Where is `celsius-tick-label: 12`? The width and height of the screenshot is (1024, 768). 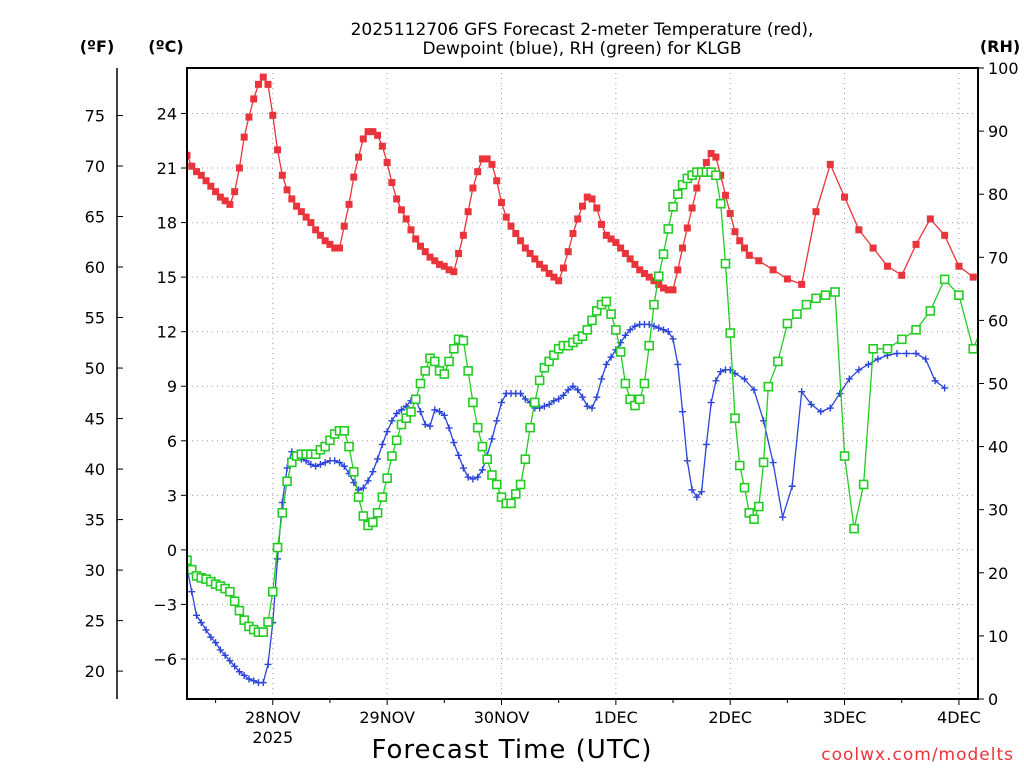 celsius-tick-label: 12 is located at coordinates (167, 332).